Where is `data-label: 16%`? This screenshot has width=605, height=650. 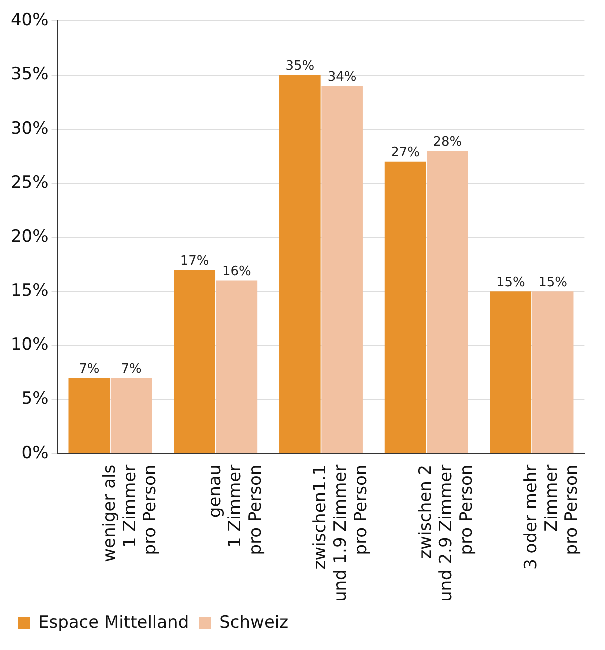
data-label: 16% is located at coordinates (237, 272).